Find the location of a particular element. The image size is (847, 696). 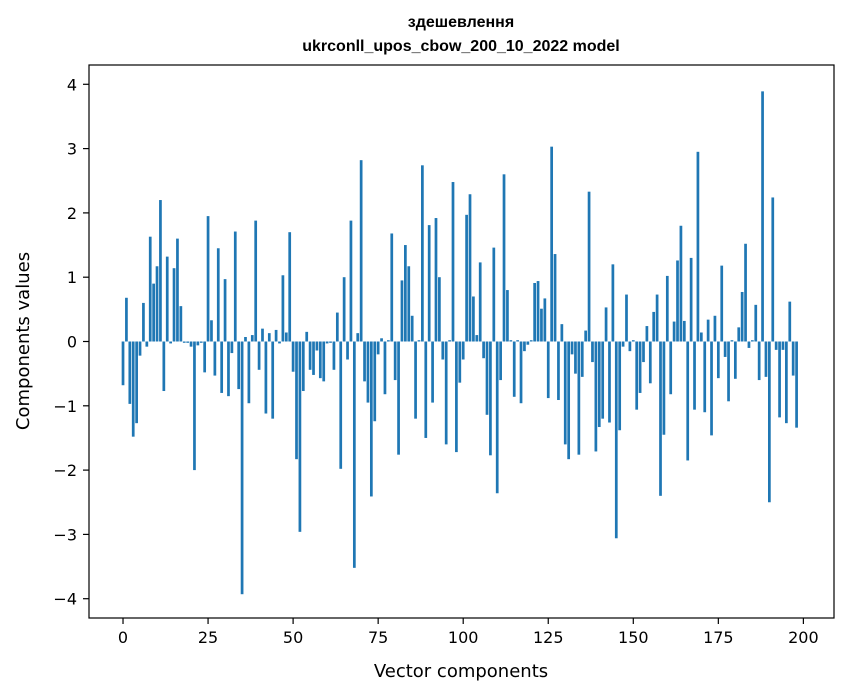

x-tick-label: 75 is located at coordinates (378, 637).